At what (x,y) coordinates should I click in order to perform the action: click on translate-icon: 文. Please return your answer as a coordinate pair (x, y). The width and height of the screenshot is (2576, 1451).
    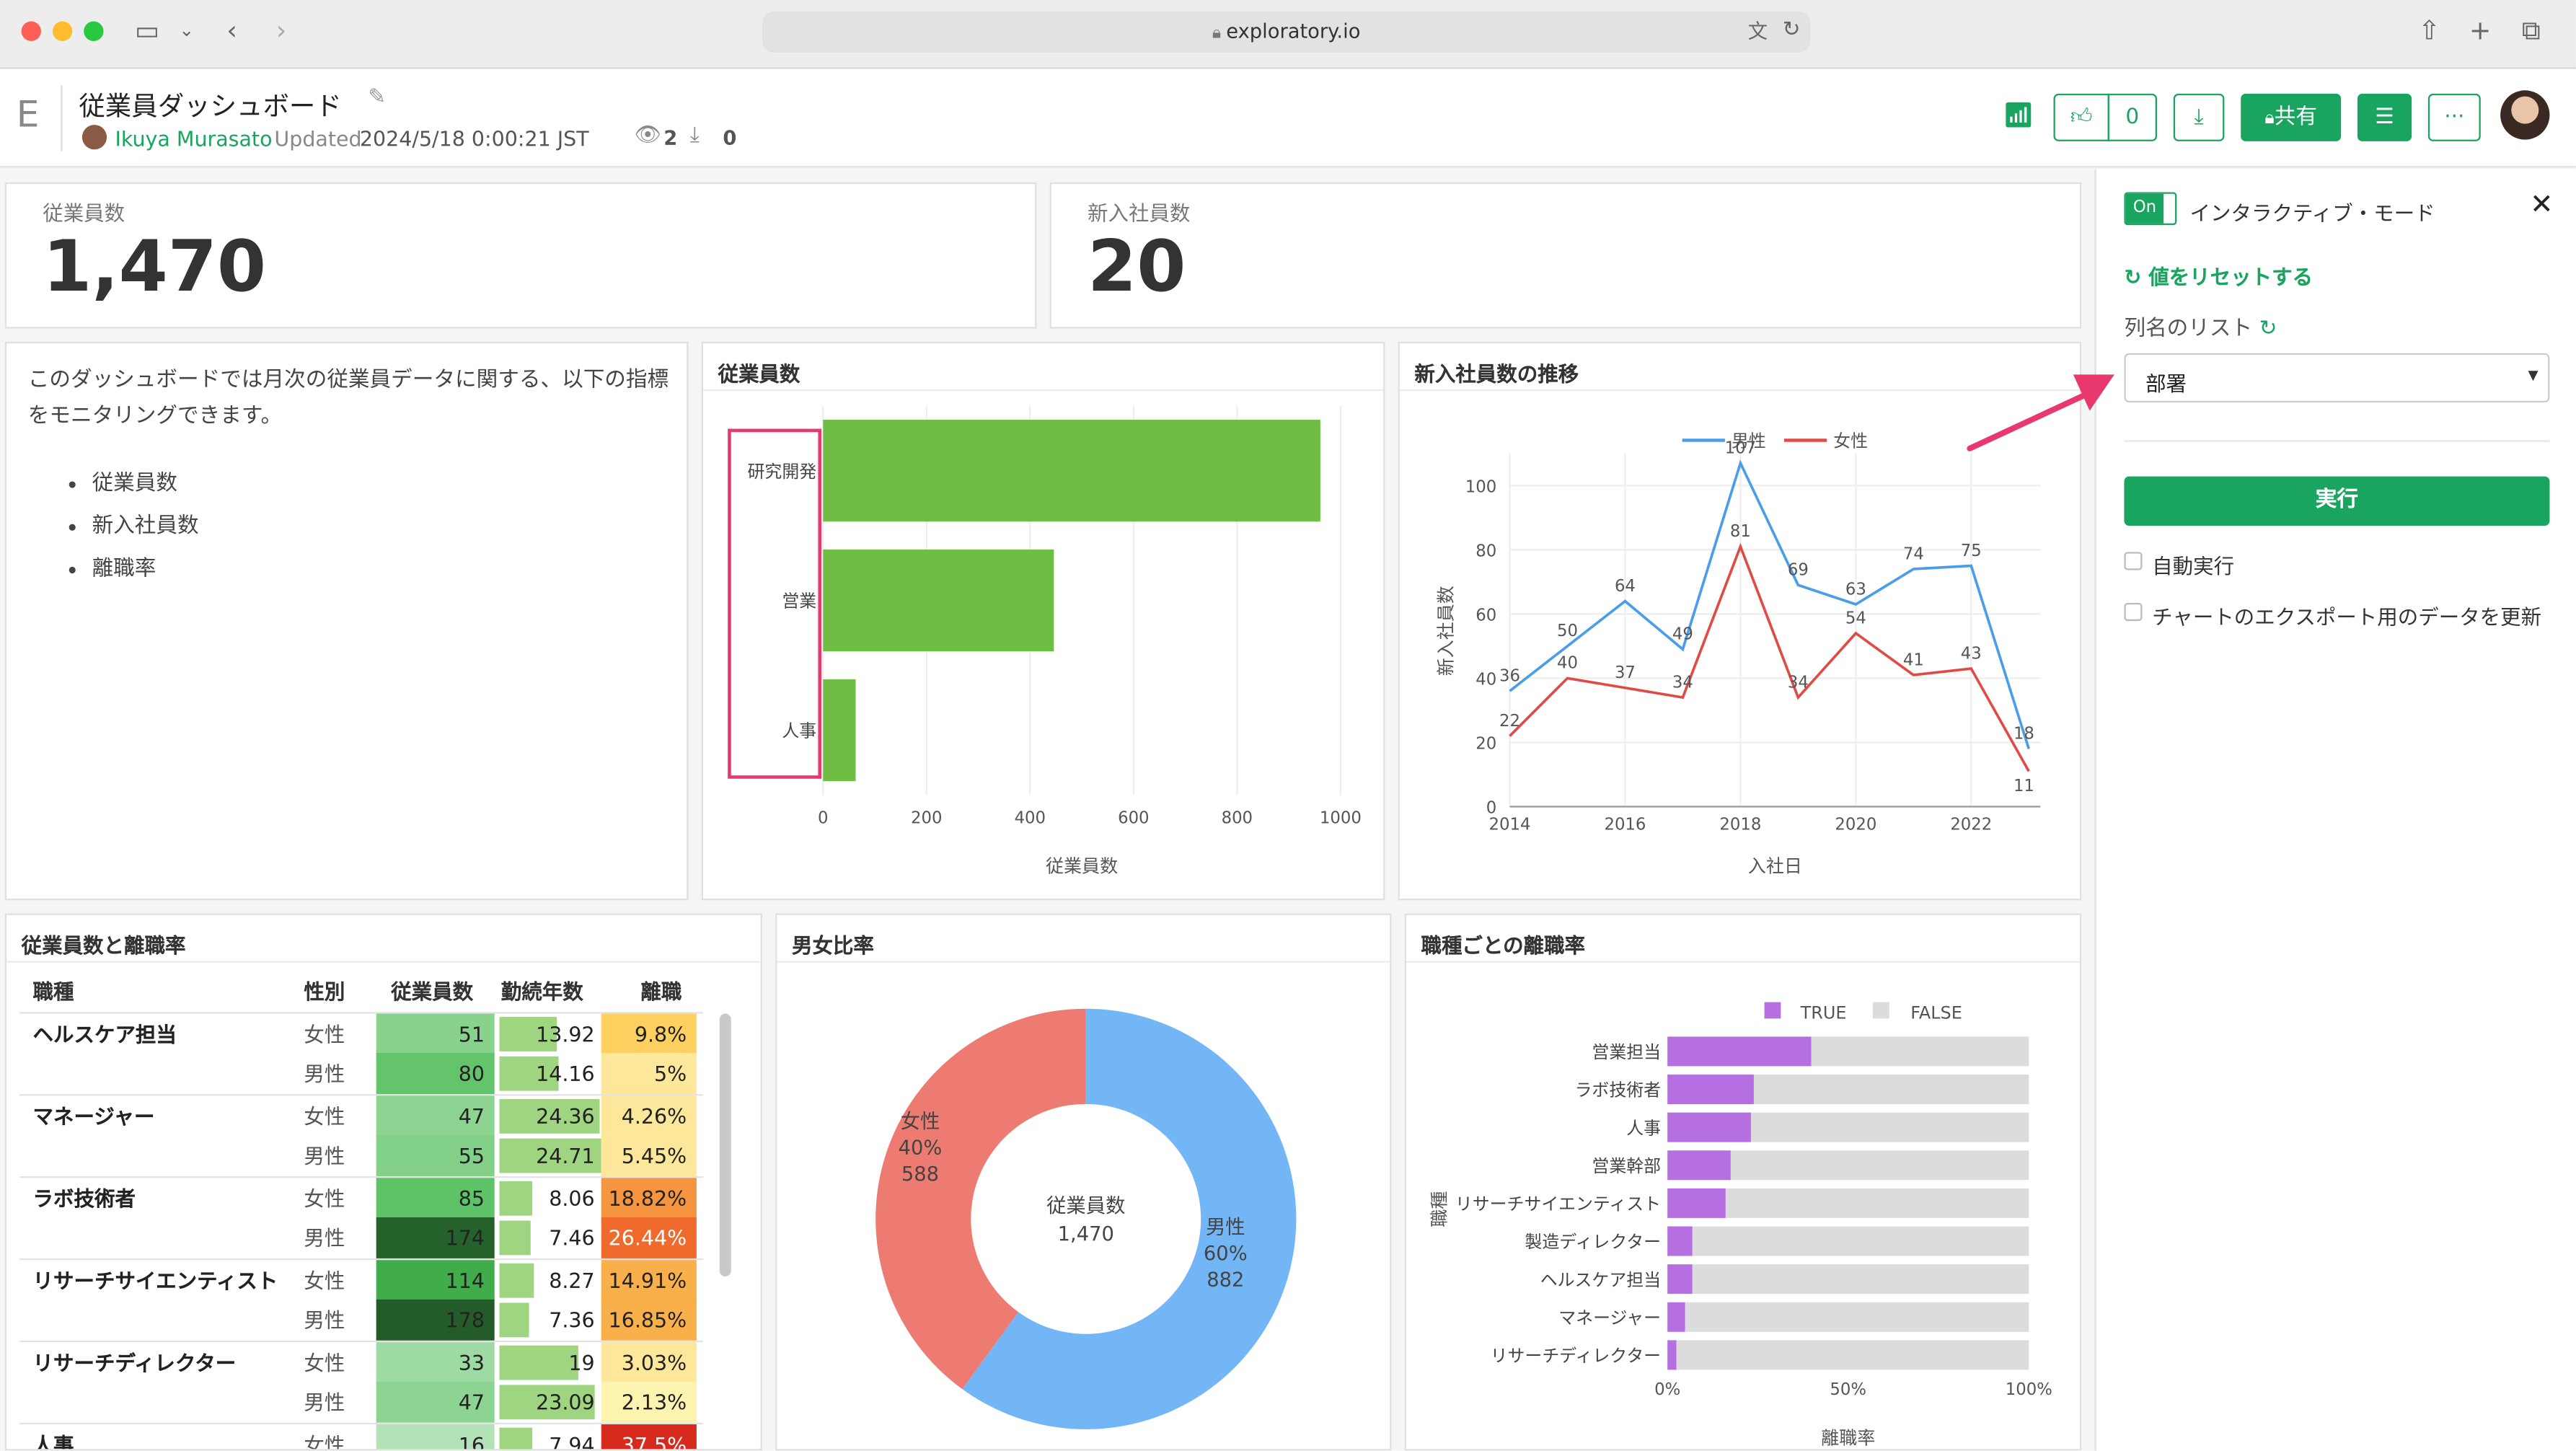
    Looking at the image, I should click on (1757, 31).